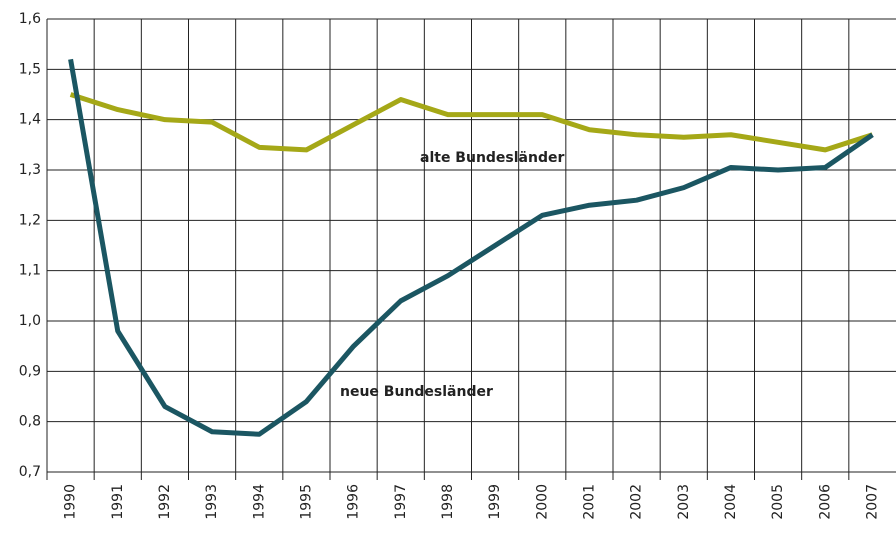 The width and height of the screenshot is (896, 538). I want to click on x-tick-label: 1995, so click(306, 502).